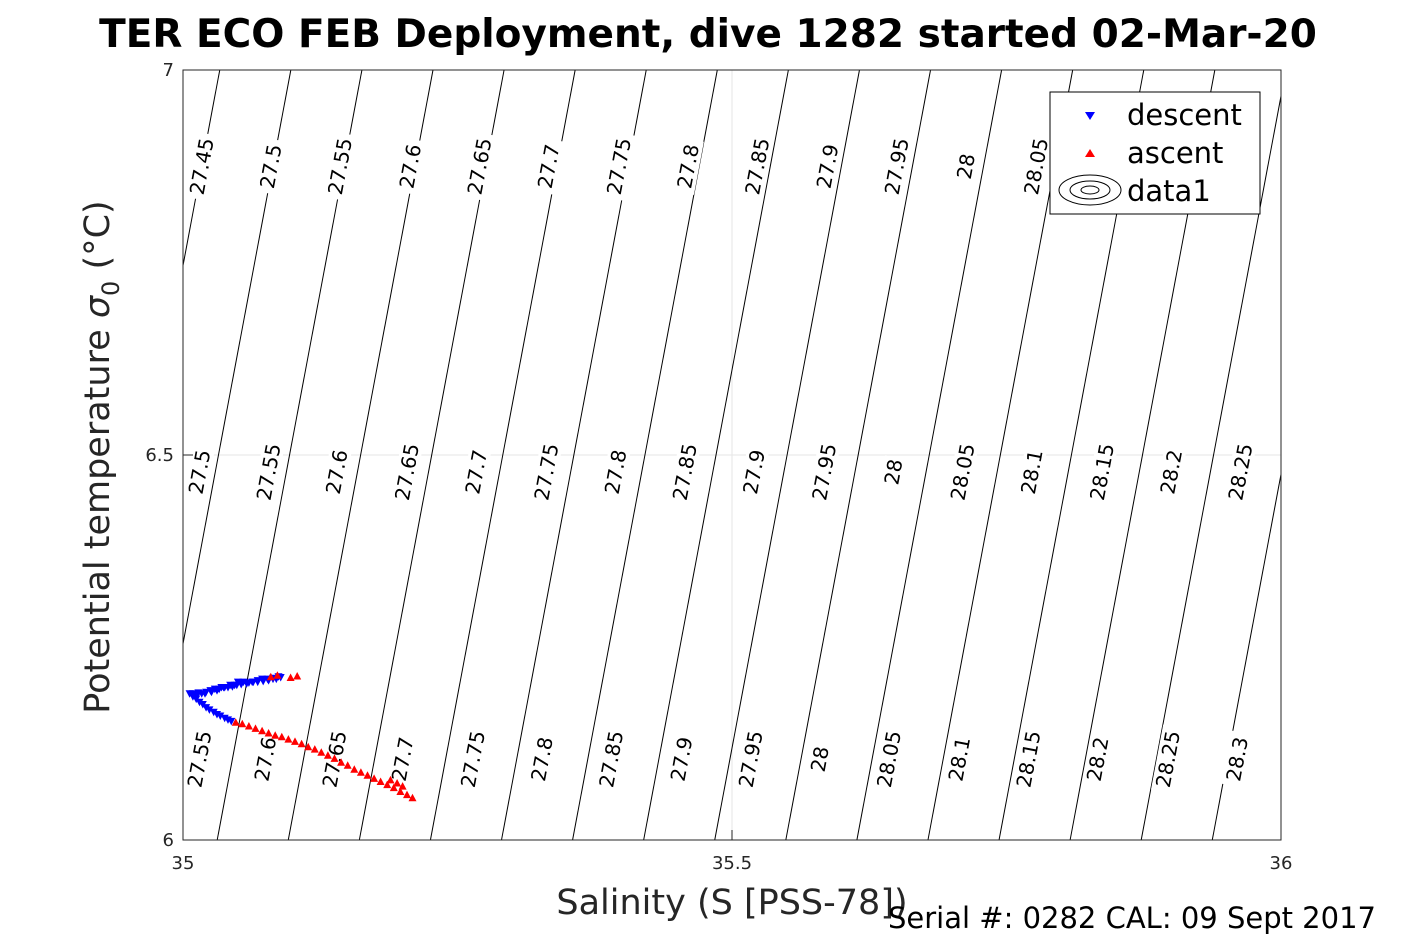 The width and height of the screenshot is (1417, 945). What do you see at coordinates (324, 736) in the screenshot?
I see `series-ascent` at bounding box center [324, 736].